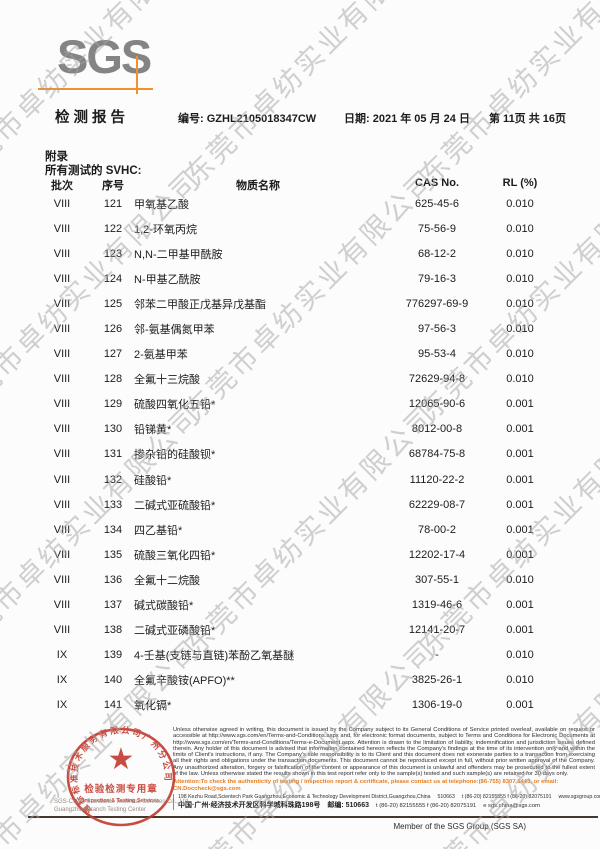 This screenshot has height=849, width=600. I want to click on row-substance-name: 铅锑黄*, so click(153, 430).